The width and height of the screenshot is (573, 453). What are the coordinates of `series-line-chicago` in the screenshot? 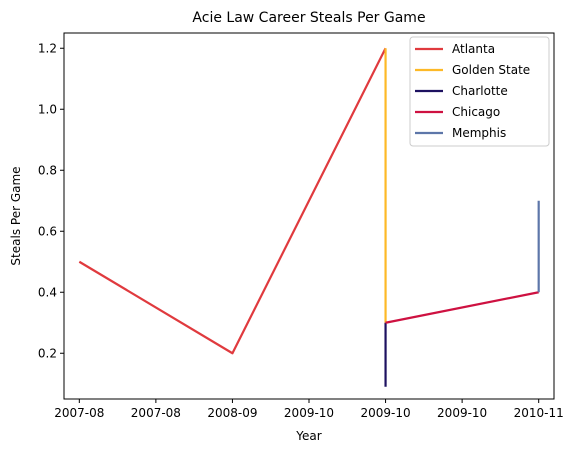 It's located at (462, 307).